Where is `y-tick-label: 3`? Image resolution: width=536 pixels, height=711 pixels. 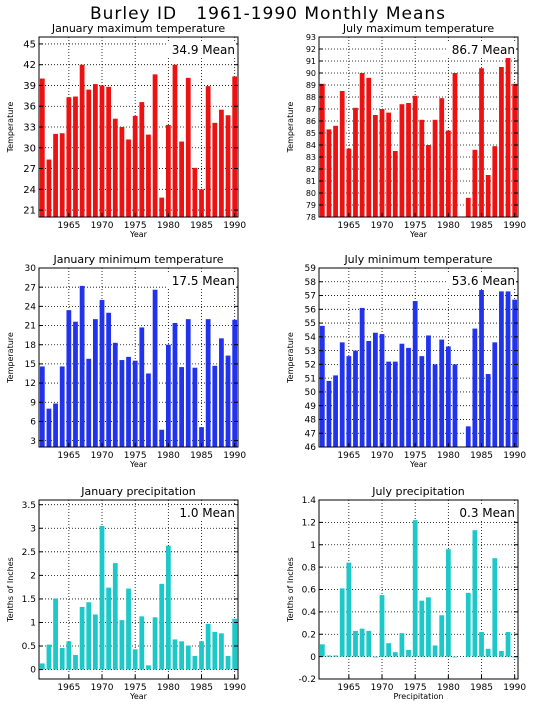 y-tick-label: 3 is located at coordinates (33, 529).